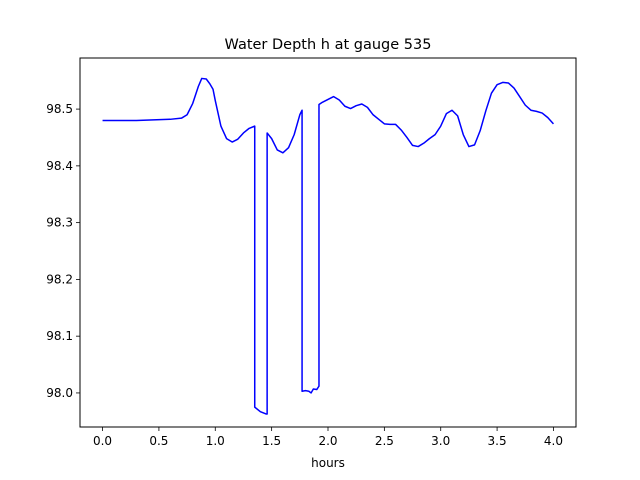 Image resolution: width=640 pixels, height=480 pixels. What do you see at coordinates (553, 441) in the screenshot?
I see `x-tick-label: 4.0` at bounding box center [553, 441].